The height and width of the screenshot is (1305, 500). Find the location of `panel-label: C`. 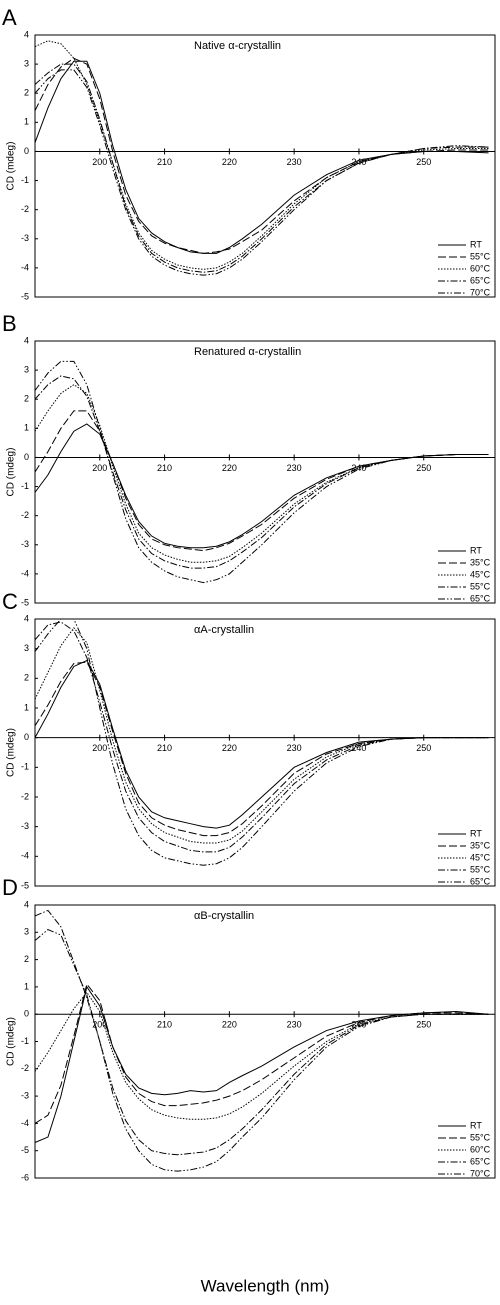

panel-label: C is located at coordinates (10, 601).